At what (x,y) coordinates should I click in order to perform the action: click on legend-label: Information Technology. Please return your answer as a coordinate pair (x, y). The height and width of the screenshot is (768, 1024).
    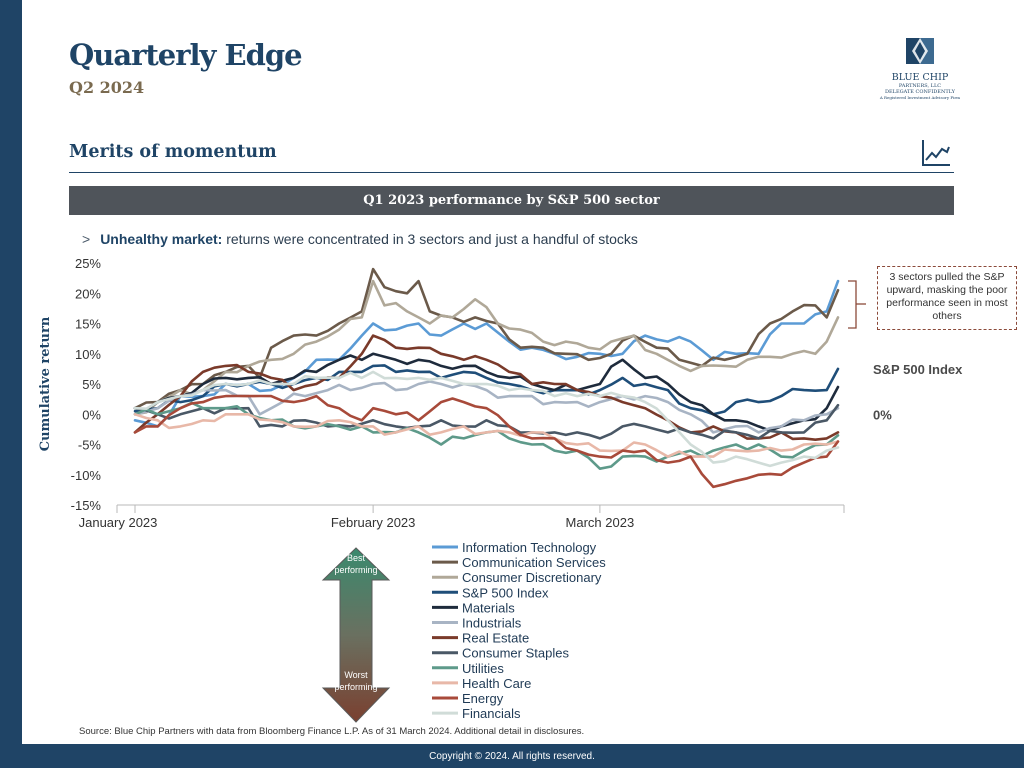
    Looking at the image, I should click on (529, 547).